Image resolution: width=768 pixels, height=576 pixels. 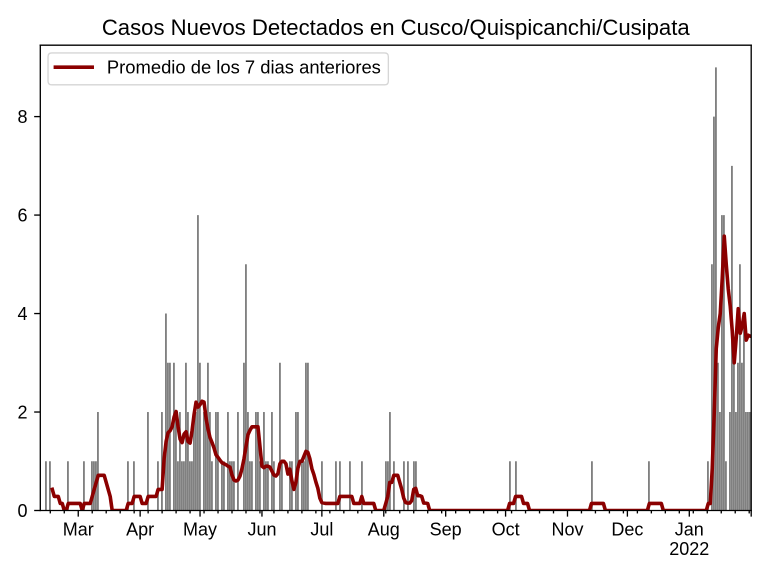 I want to click on svg-text: 0, so click(x=22, y=511).